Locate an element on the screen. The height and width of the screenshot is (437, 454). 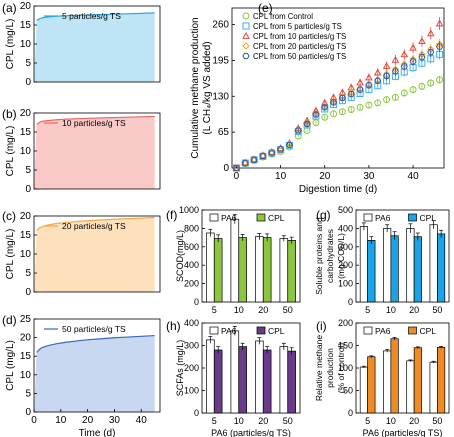
panel-g-ytick-label: 400 is located at coordinates (345, 228).